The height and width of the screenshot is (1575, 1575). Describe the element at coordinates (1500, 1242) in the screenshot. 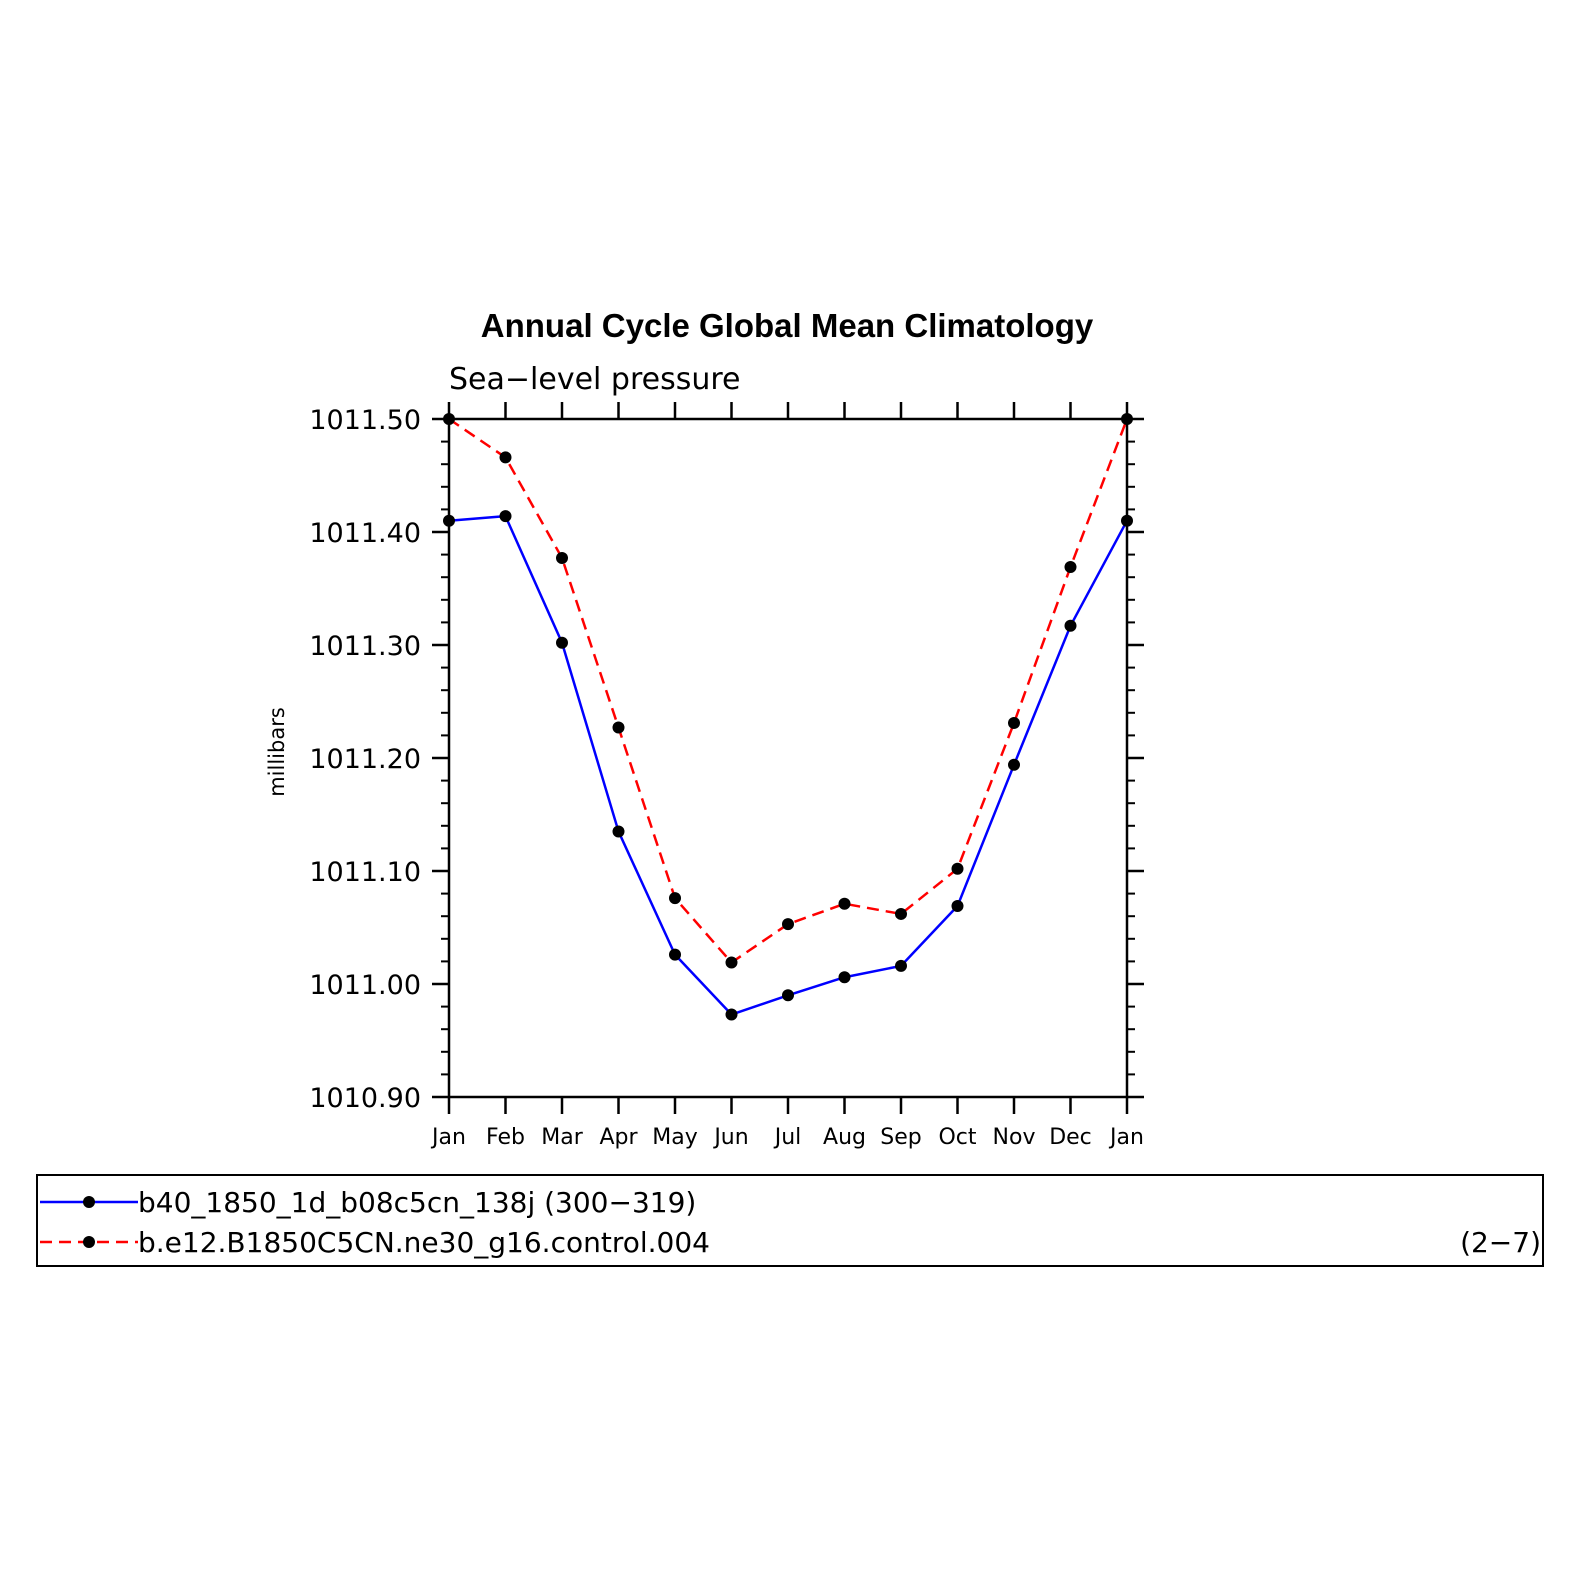

I see `legend-note: (2−7)` at that location.